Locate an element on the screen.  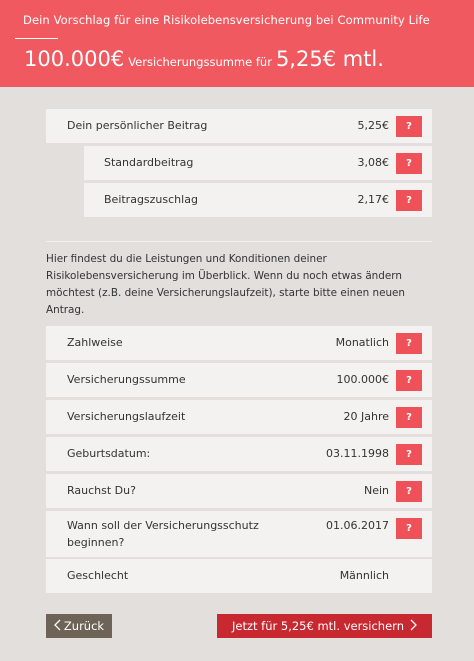
row-label: Rauchst Du? is located at coordinates (101, 490).